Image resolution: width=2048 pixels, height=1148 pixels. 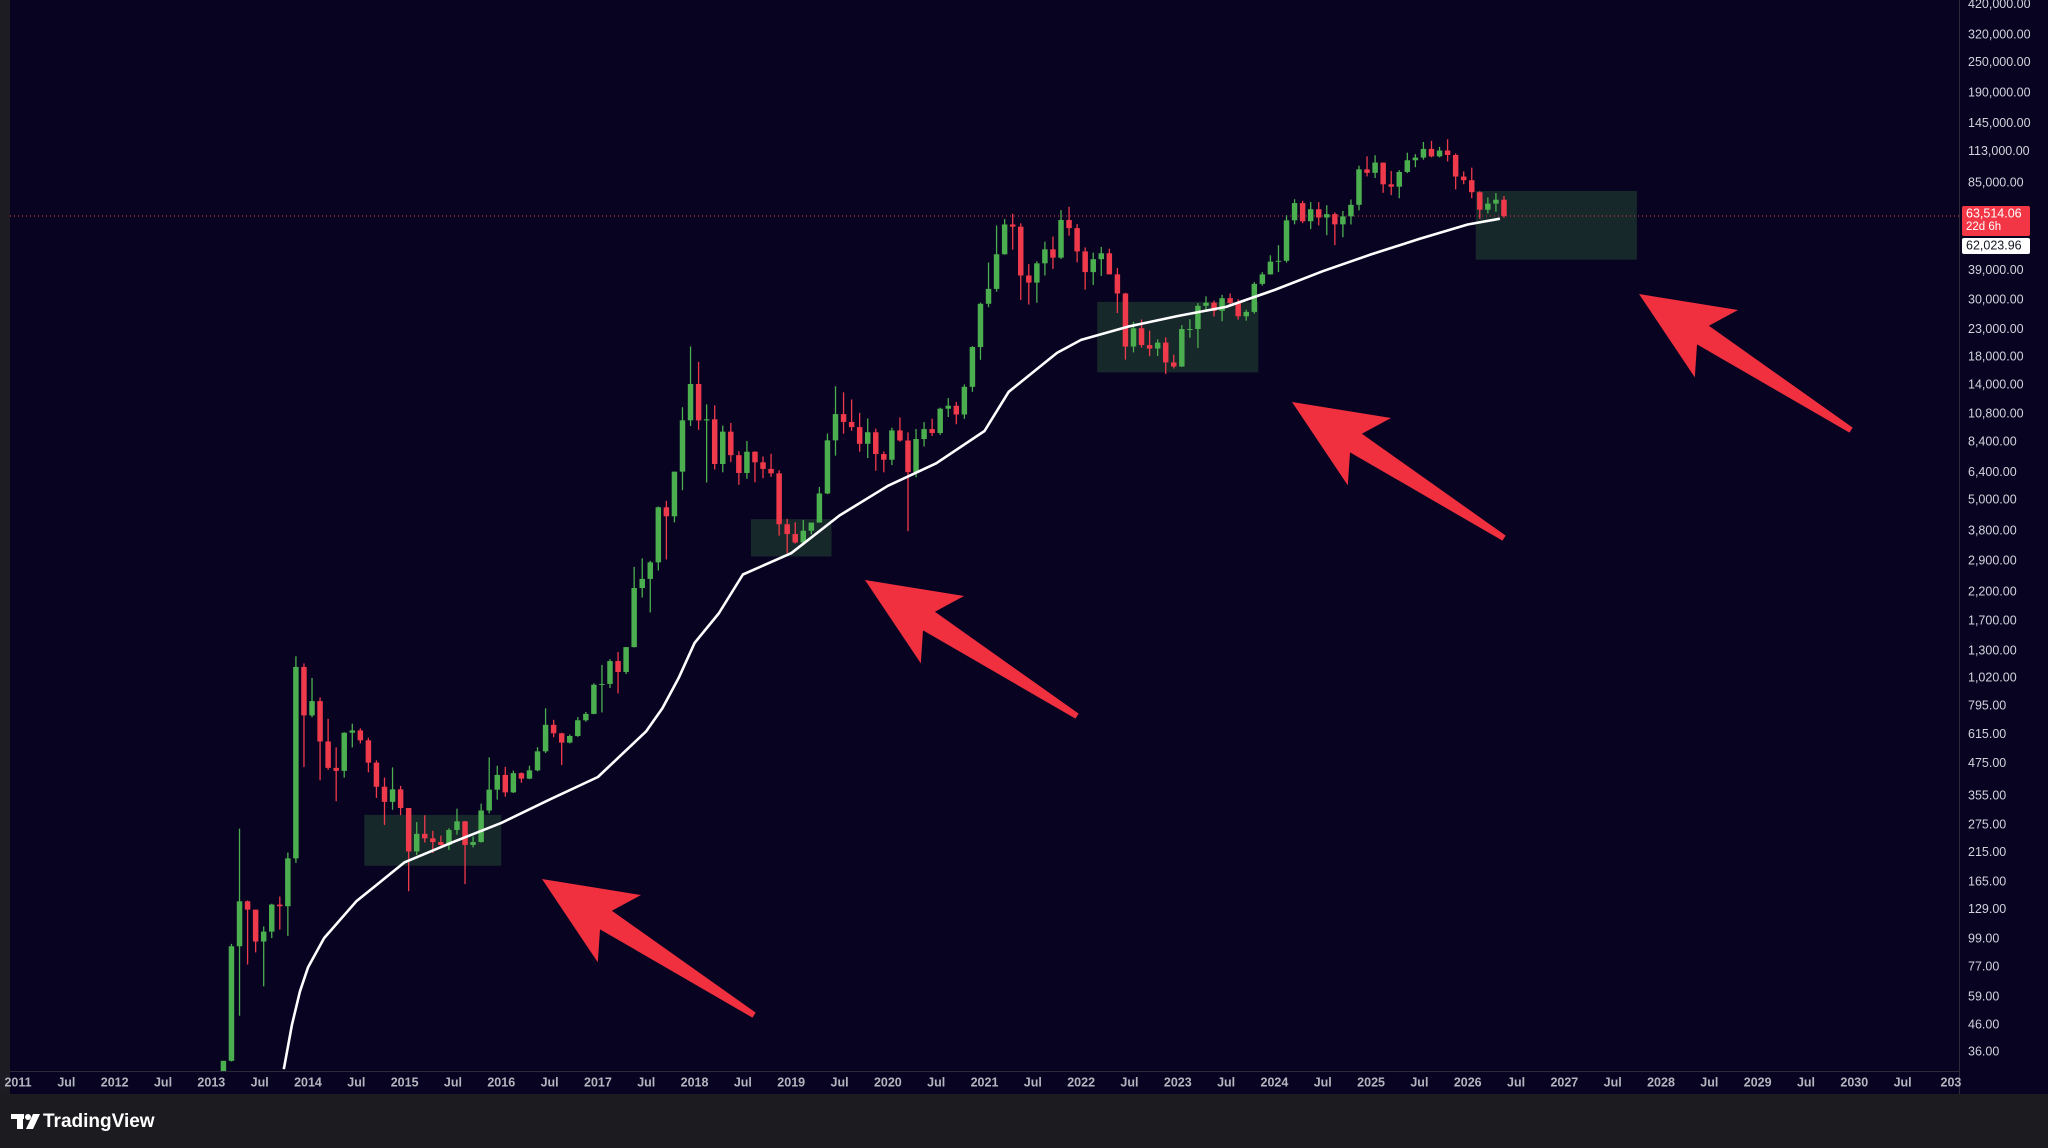 I want to click on x-tick-label: 2024, so click(x=1275, y=1082).